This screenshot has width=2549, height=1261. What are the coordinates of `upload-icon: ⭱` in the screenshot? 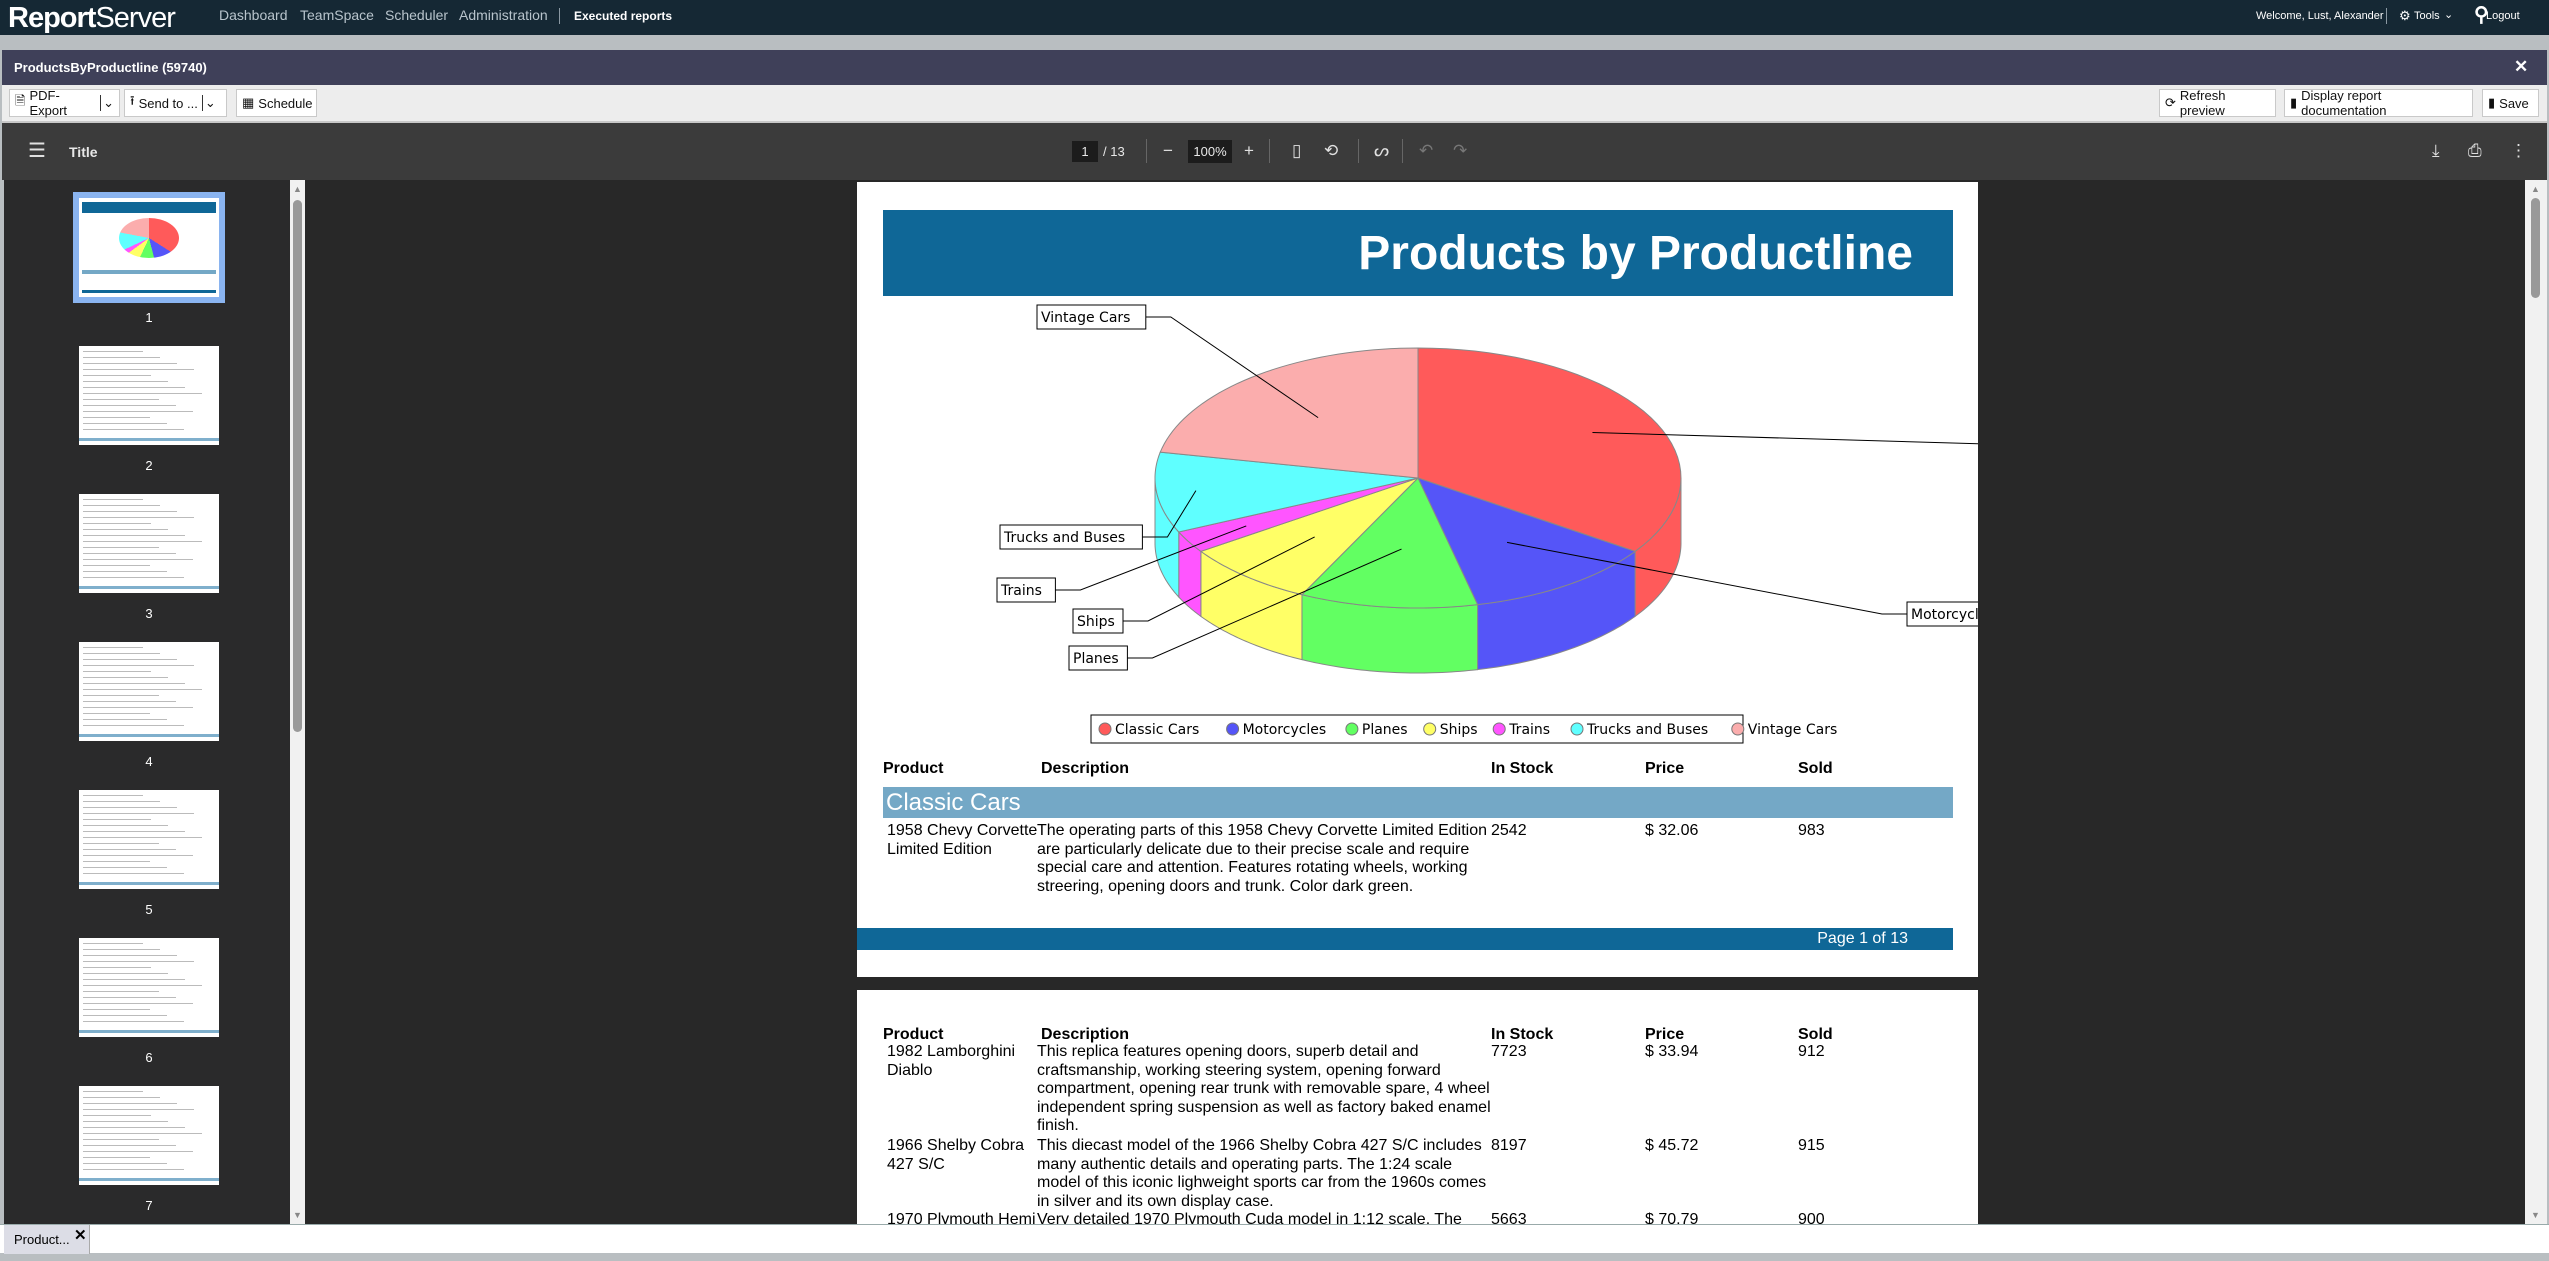 It's located at (132, 100).